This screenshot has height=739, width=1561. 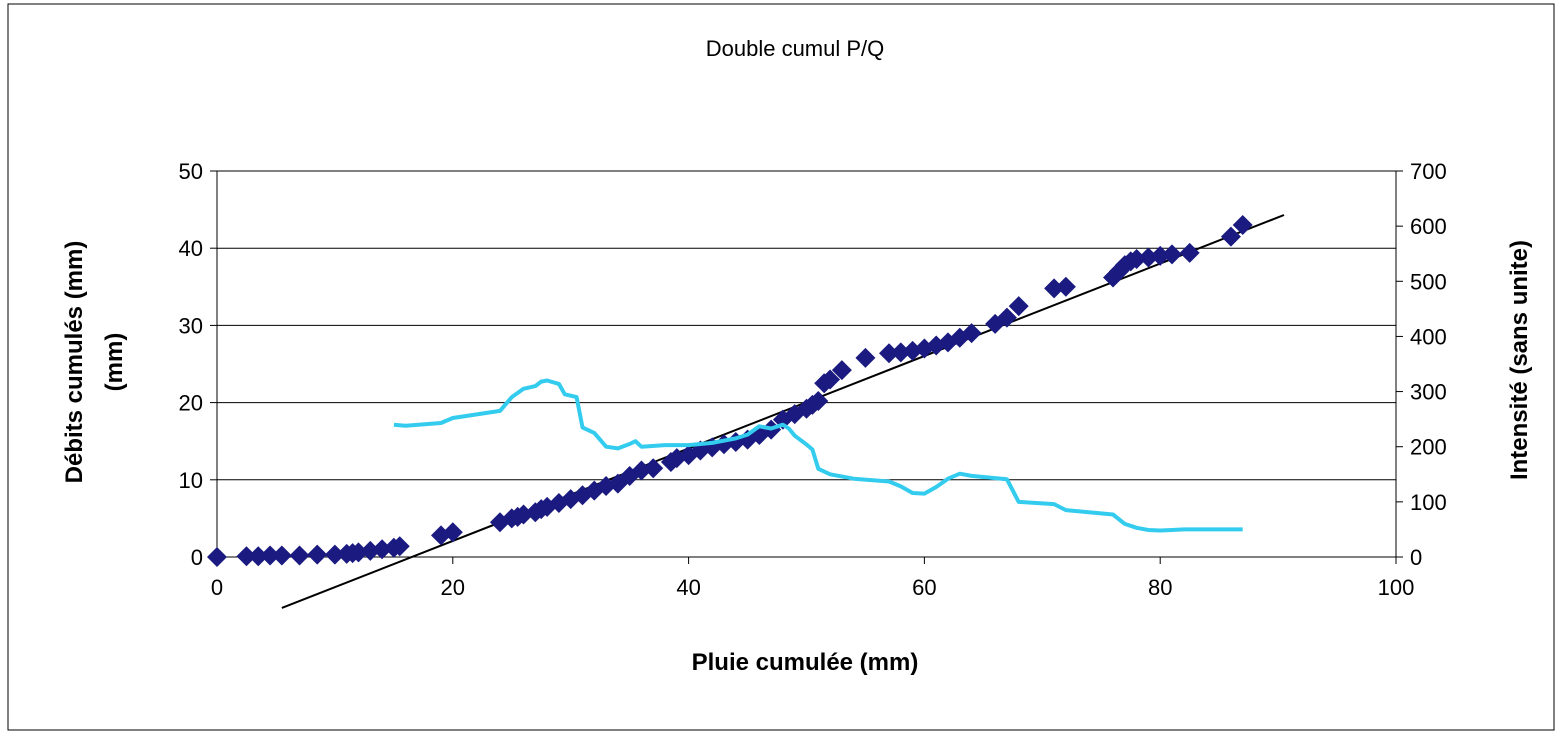 I want to click on y-tick-label: 30, so click(x=191, y=325).